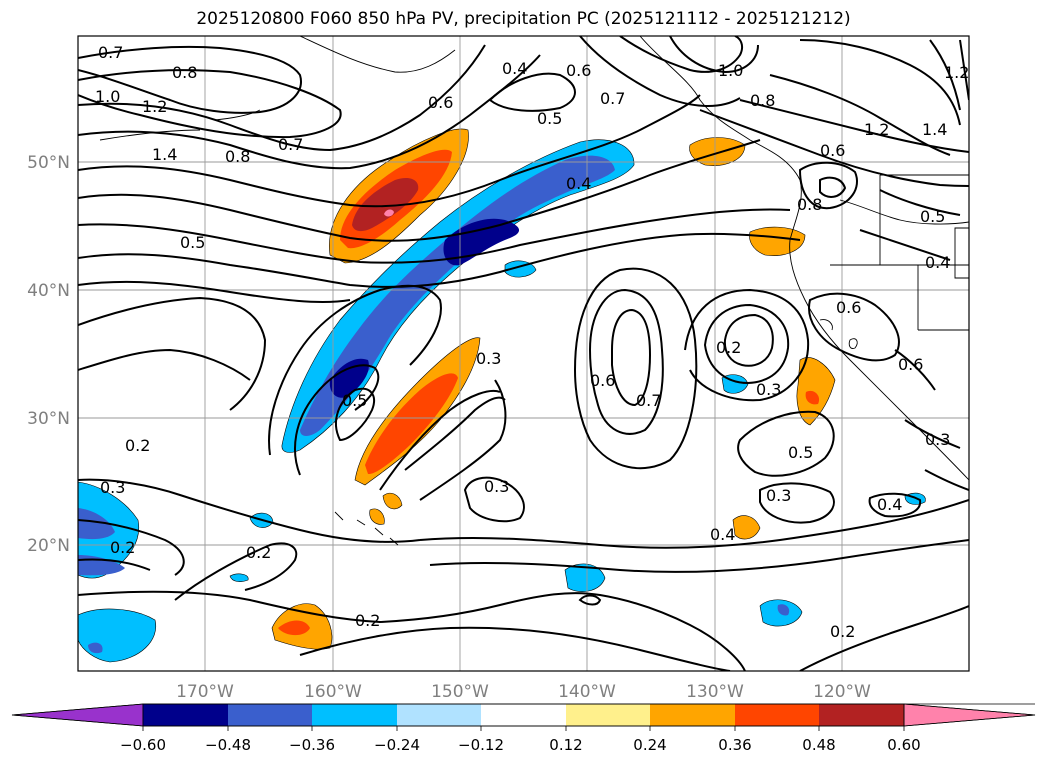 The width and height of the screenshot is (1047, 765). Describe the element at coordinates (481, 745) in the screenshot. I see `colorbar-tick-label: −0.12` at that location.